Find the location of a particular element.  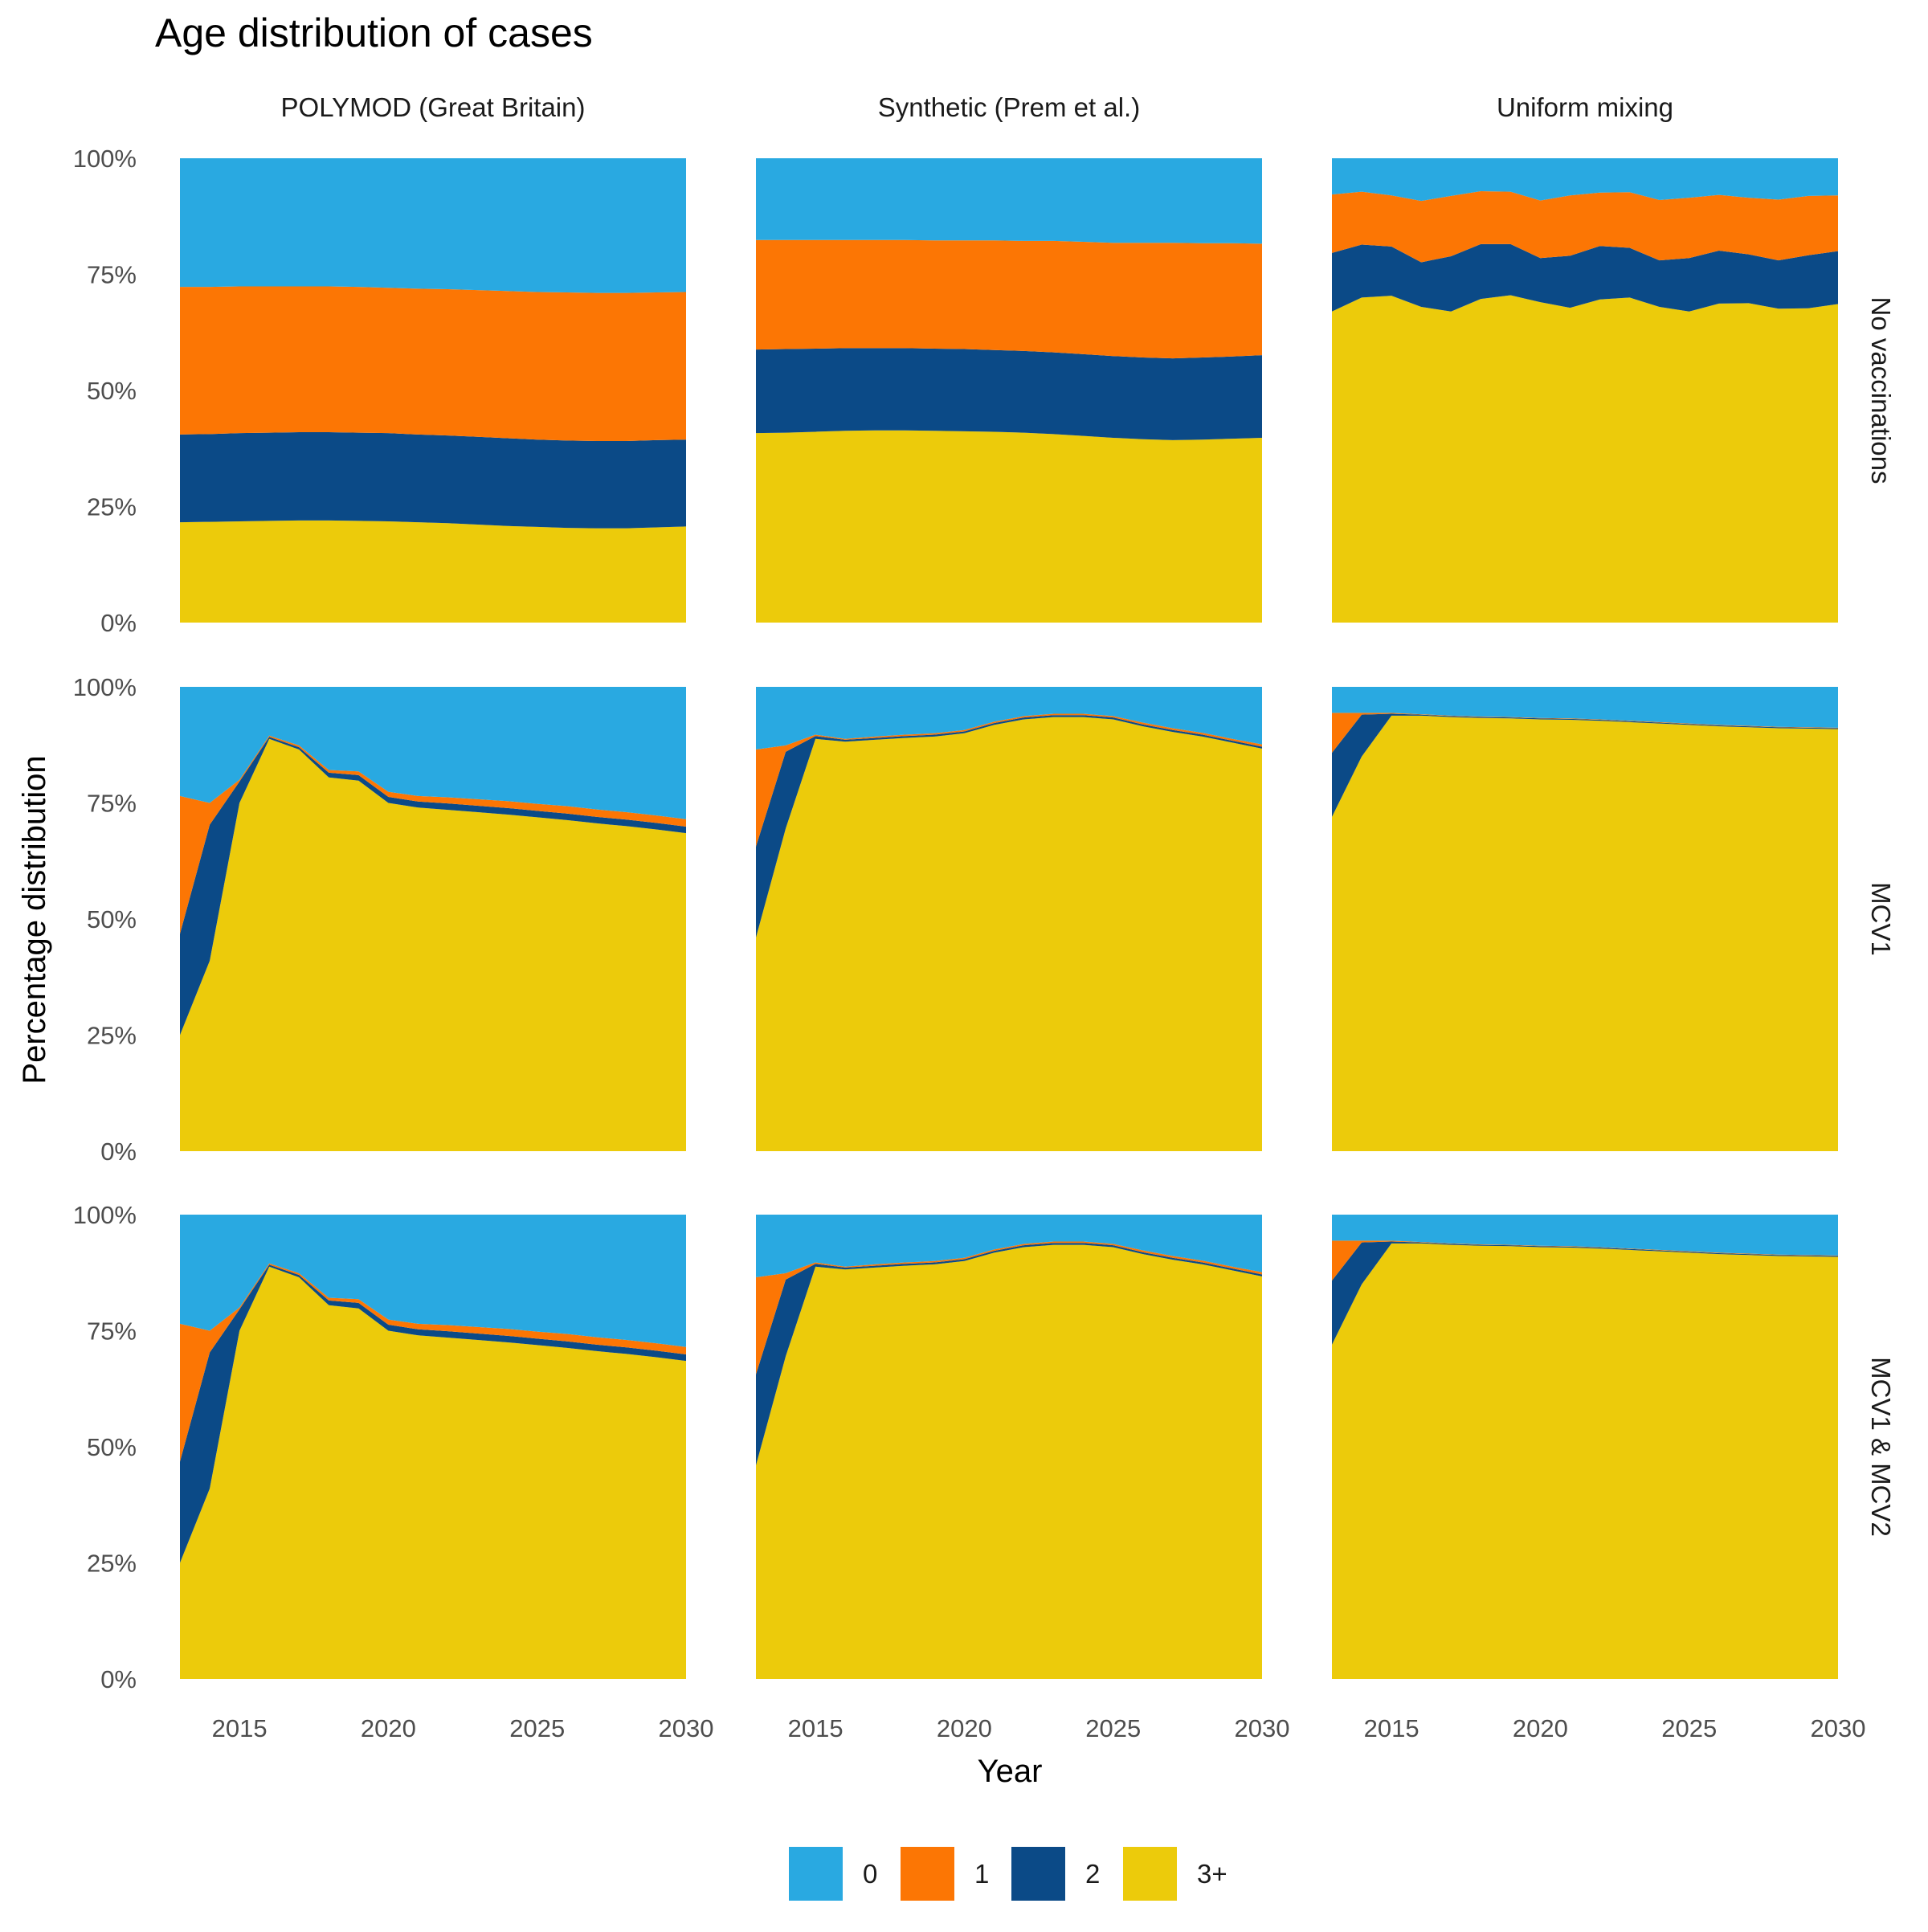

legend-item-2: 2 is located at coordinates (1055, 1874).